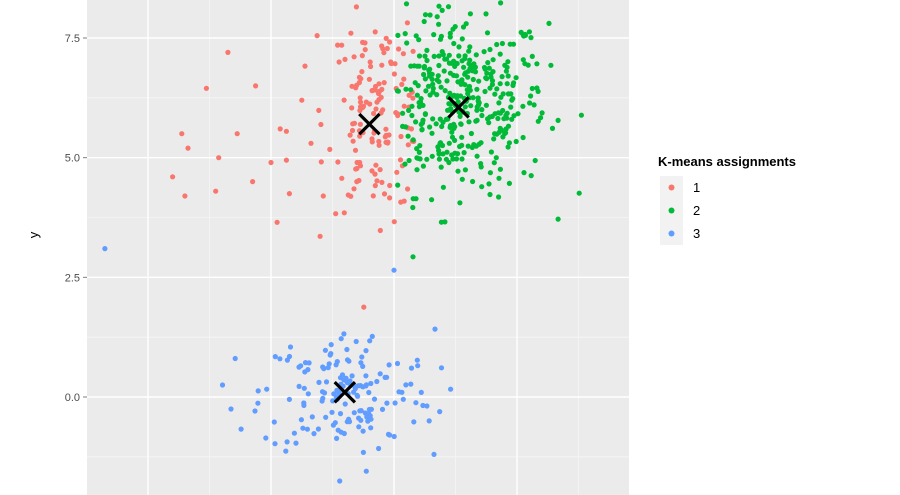 The height and width of the screenshot is (495, 900). I want to click on legend-title: K-means assignments, so click(727, 161).